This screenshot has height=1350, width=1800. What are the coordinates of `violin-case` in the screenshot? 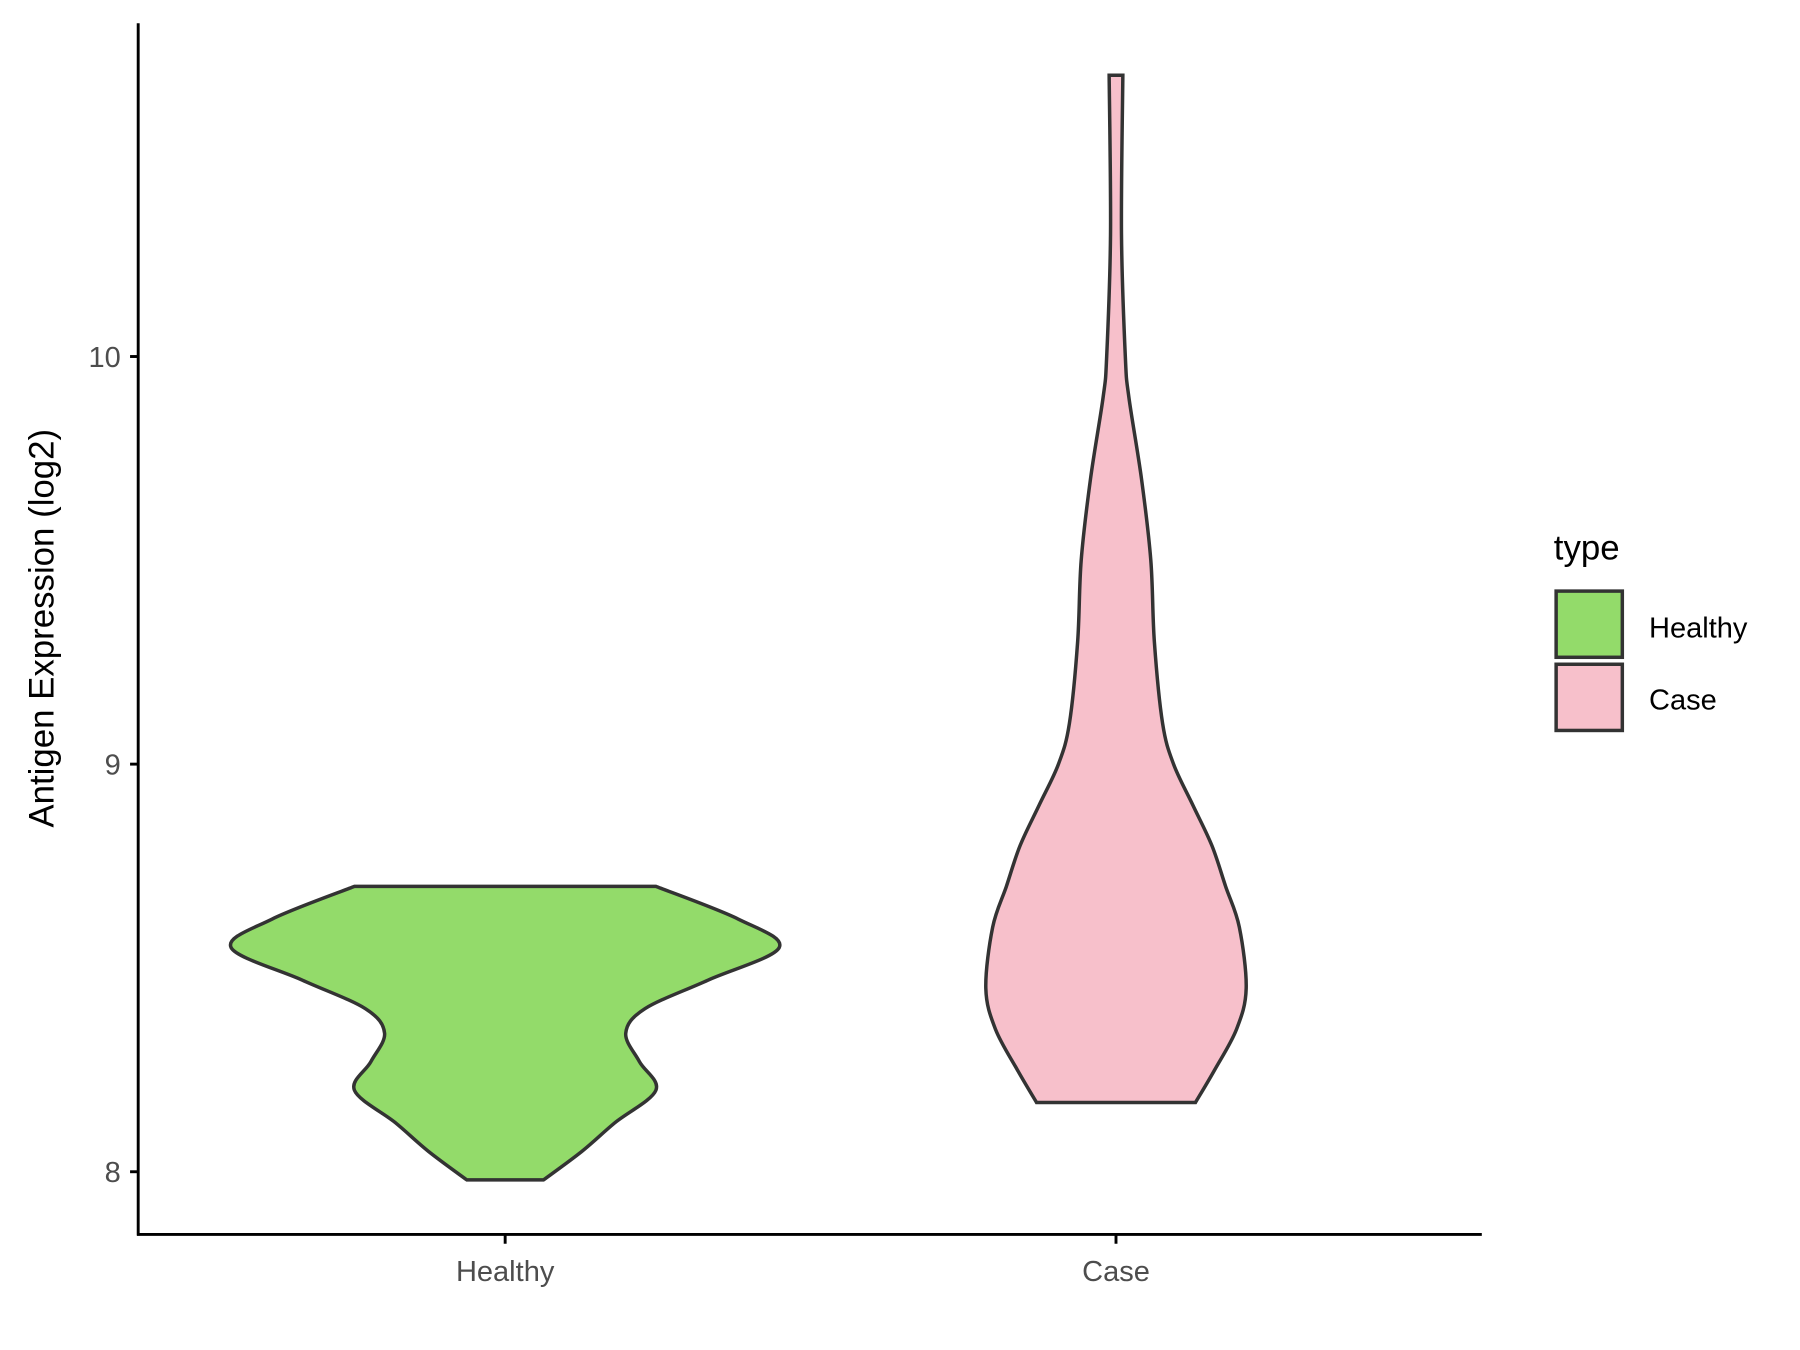 It's located at (1116, 589).